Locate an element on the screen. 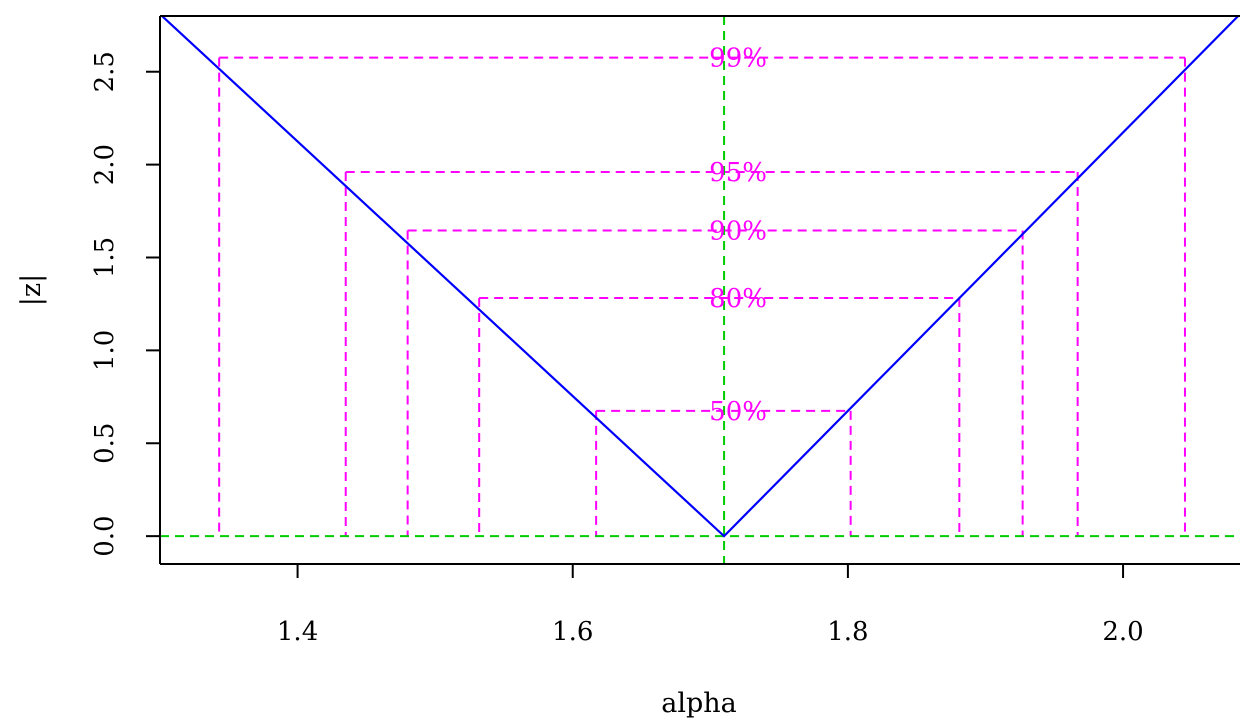 The image size is (1240, 727). y-tick-label-5: 2.5 is located at coordinates (105, 71).